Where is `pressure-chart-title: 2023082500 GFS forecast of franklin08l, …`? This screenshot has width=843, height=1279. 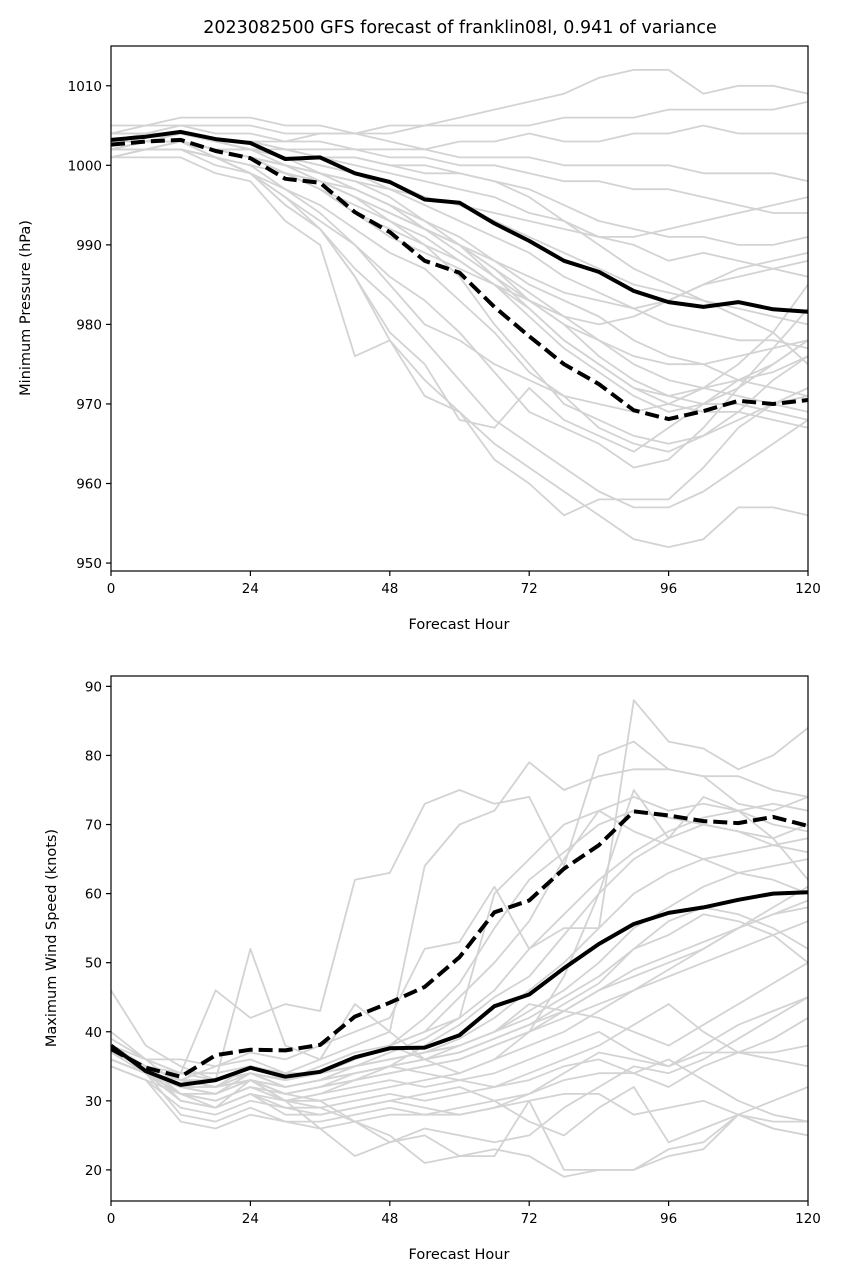 pressure-chart-title: 2023082500 GFS forecast of franklin08l, … is located at coordinates (459, 28).